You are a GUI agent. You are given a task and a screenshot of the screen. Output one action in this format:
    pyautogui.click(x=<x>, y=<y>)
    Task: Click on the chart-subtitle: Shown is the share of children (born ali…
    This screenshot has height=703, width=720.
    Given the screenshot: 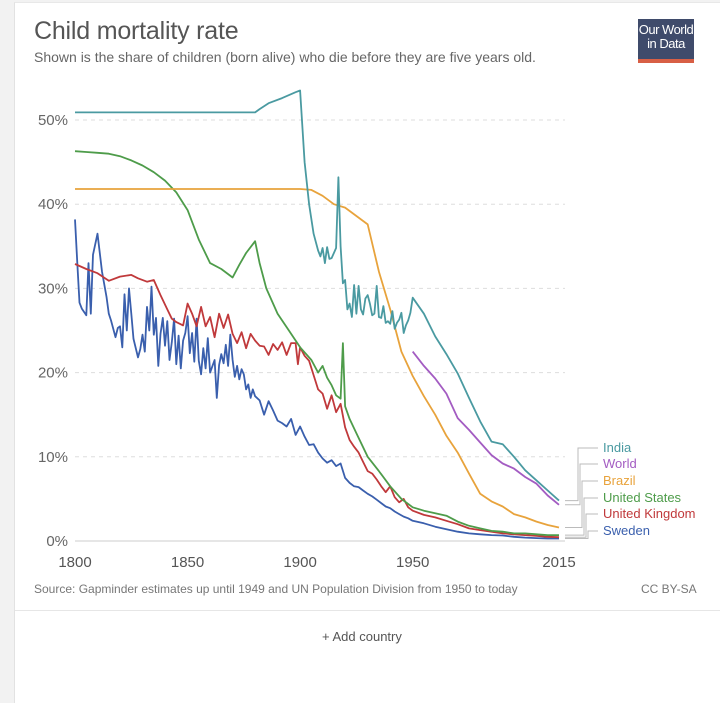 What is the action you would take?
    pyautogui.click(x=285, y=57)
    